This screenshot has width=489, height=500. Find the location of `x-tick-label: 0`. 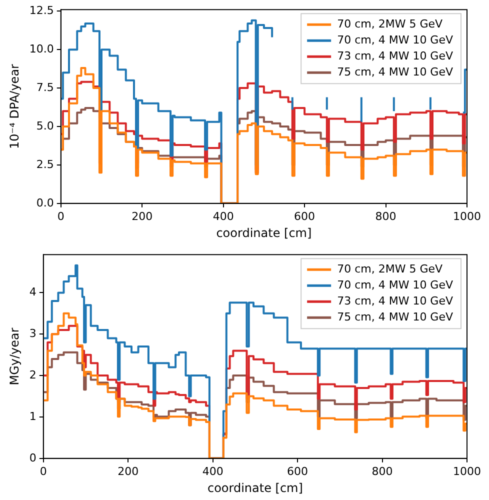

x-tick-label: 0 is located at coordinates (60, 216).